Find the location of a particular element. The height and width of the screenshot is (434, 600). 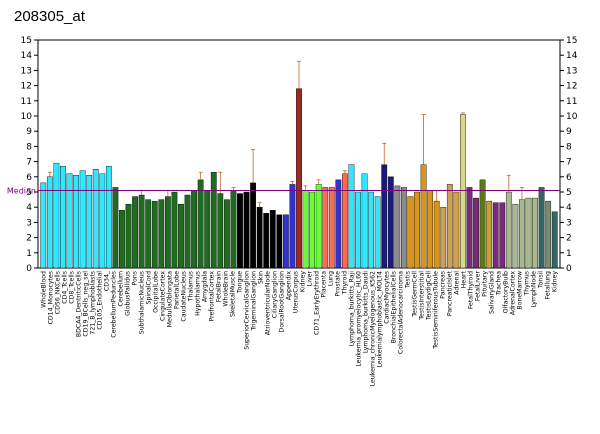

x-tick-label: SuperiorCervicalGanglion is located at coordinates (247, 310).